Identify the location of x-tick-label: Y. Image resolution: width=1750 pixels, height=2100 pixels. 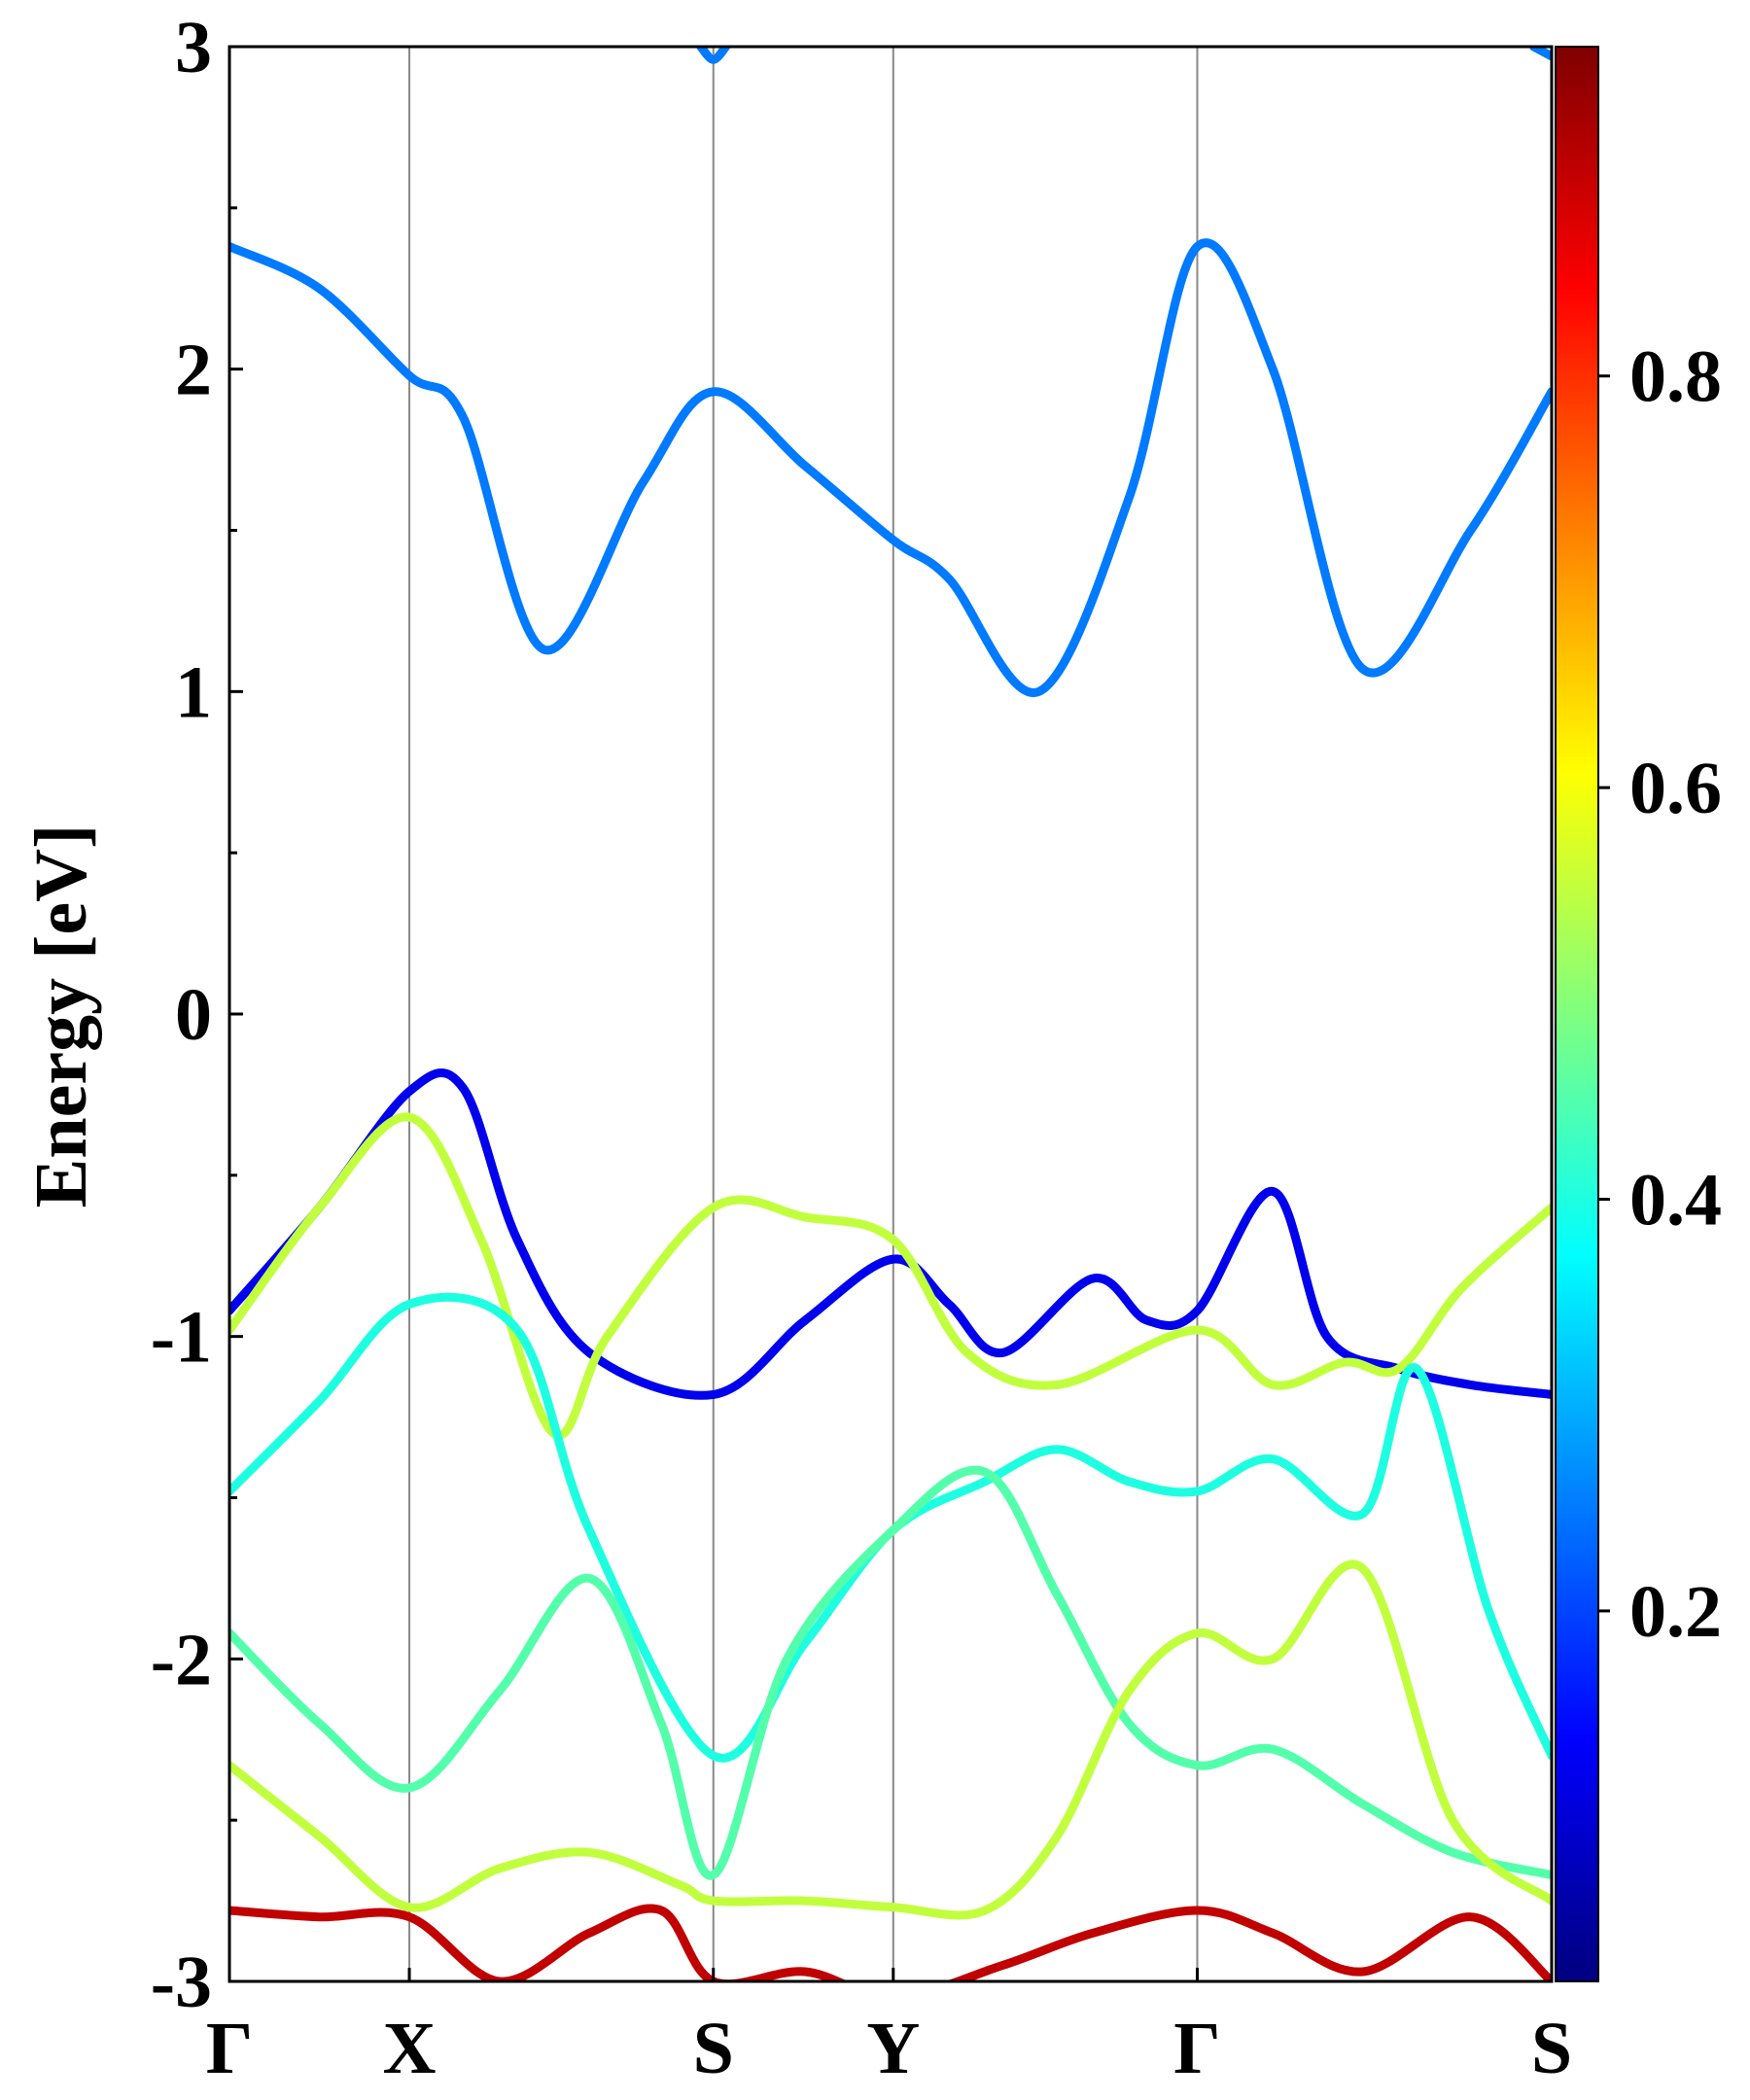
(893, 2048).